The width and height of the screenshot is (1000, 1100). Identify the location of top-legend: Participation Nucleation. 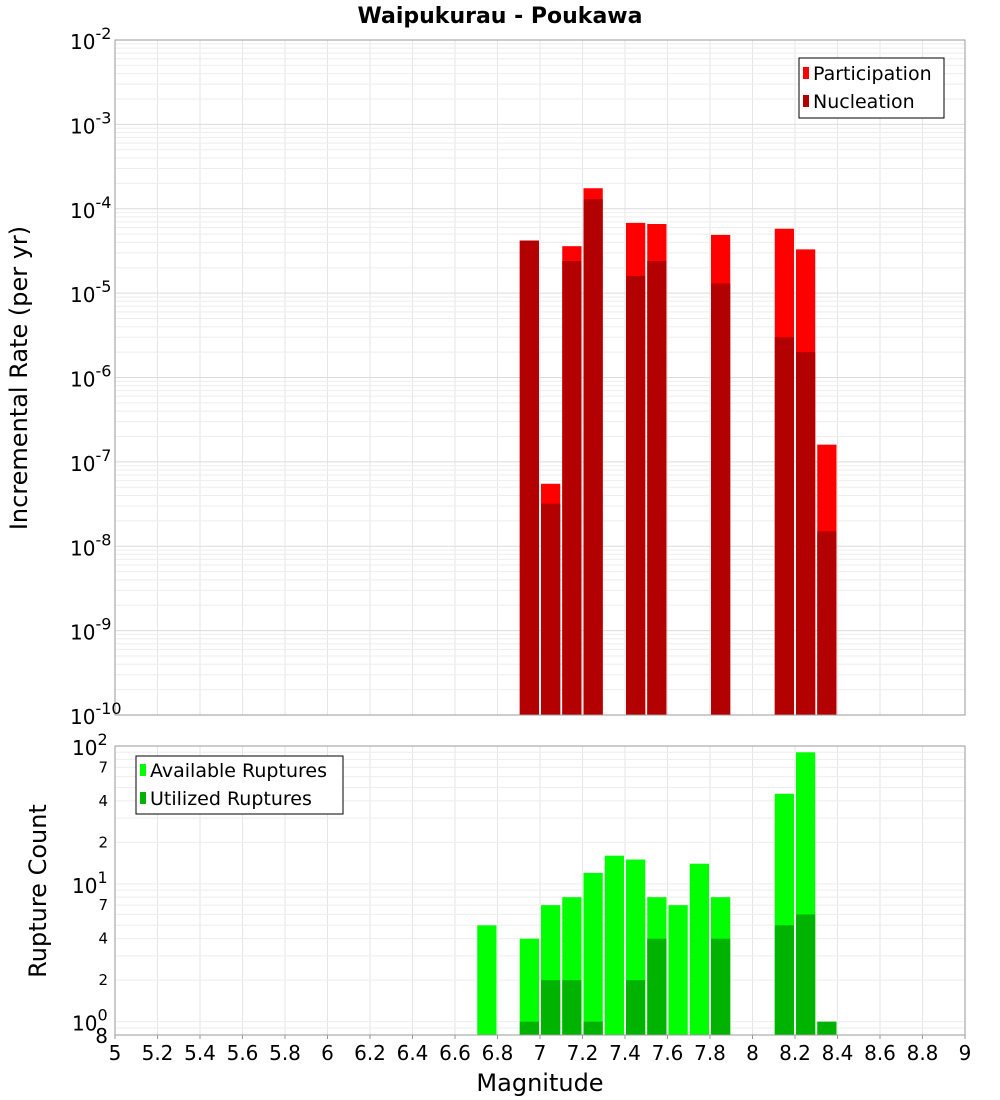
(871, 88).